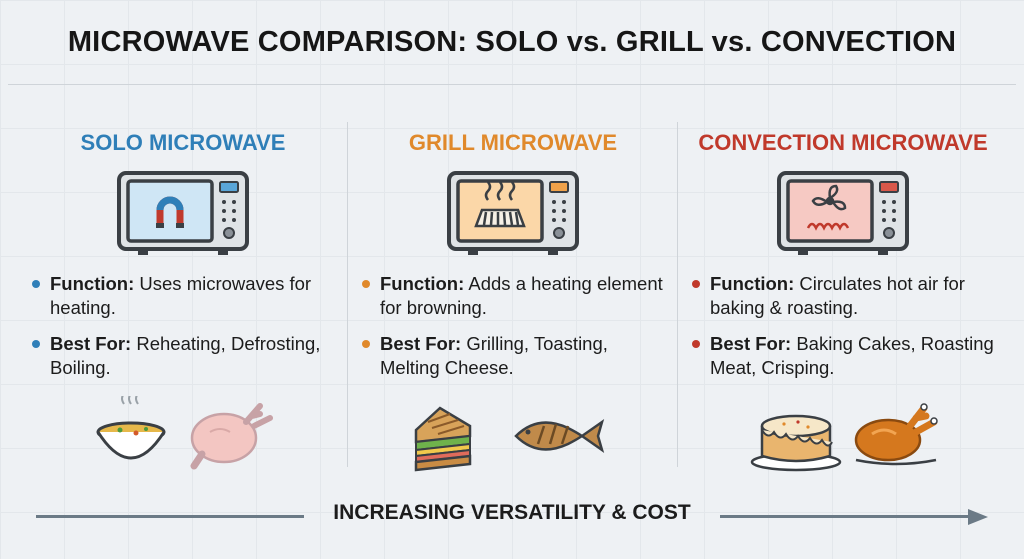 This screenshot has height=559, width=1024. I want to click on sandwich-icon, so click(443, 439).